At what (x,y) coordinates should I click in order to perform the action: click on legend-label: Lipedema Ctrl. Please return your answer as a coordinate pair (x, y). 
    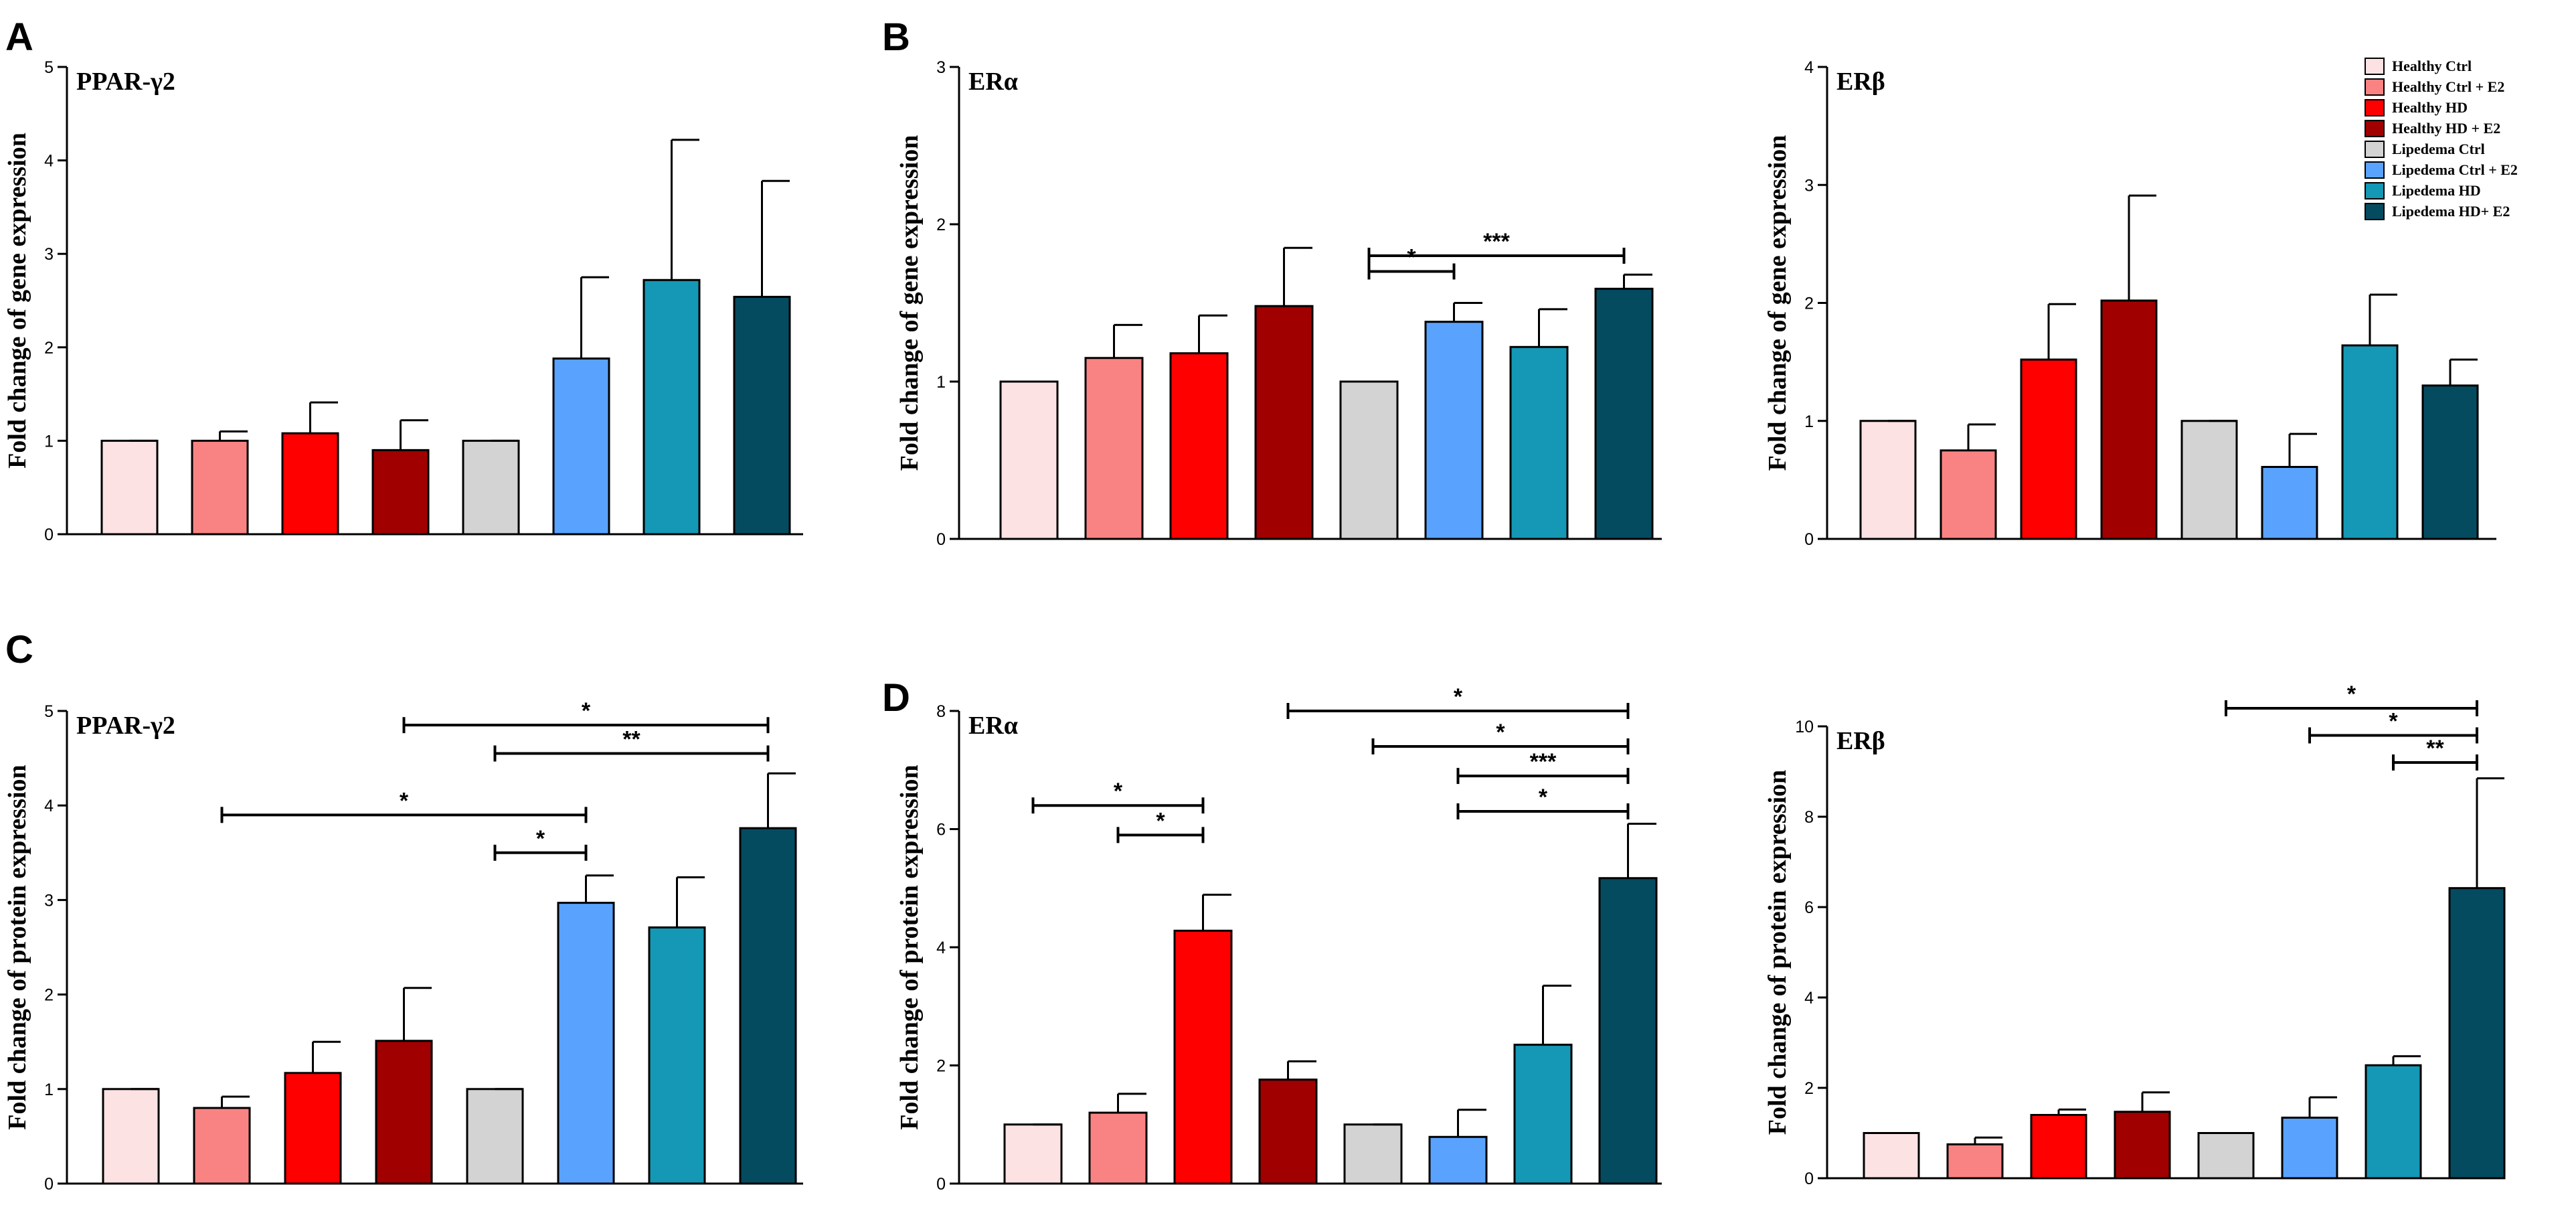
    Looking at the image, I should click on (2438, 149).